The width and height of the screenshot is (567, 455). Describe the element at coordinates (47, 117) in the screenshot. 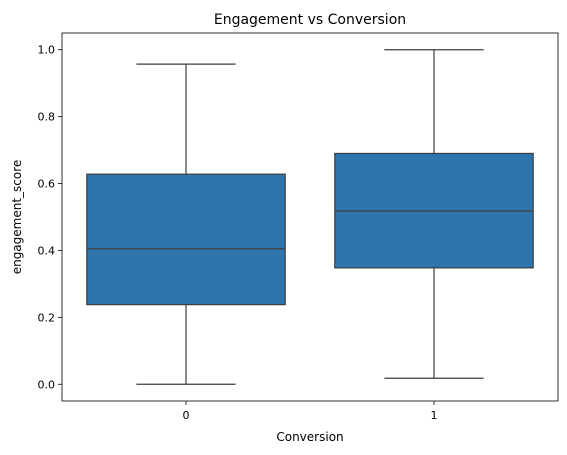

I see `y-tick-label: 0.8` at that location.